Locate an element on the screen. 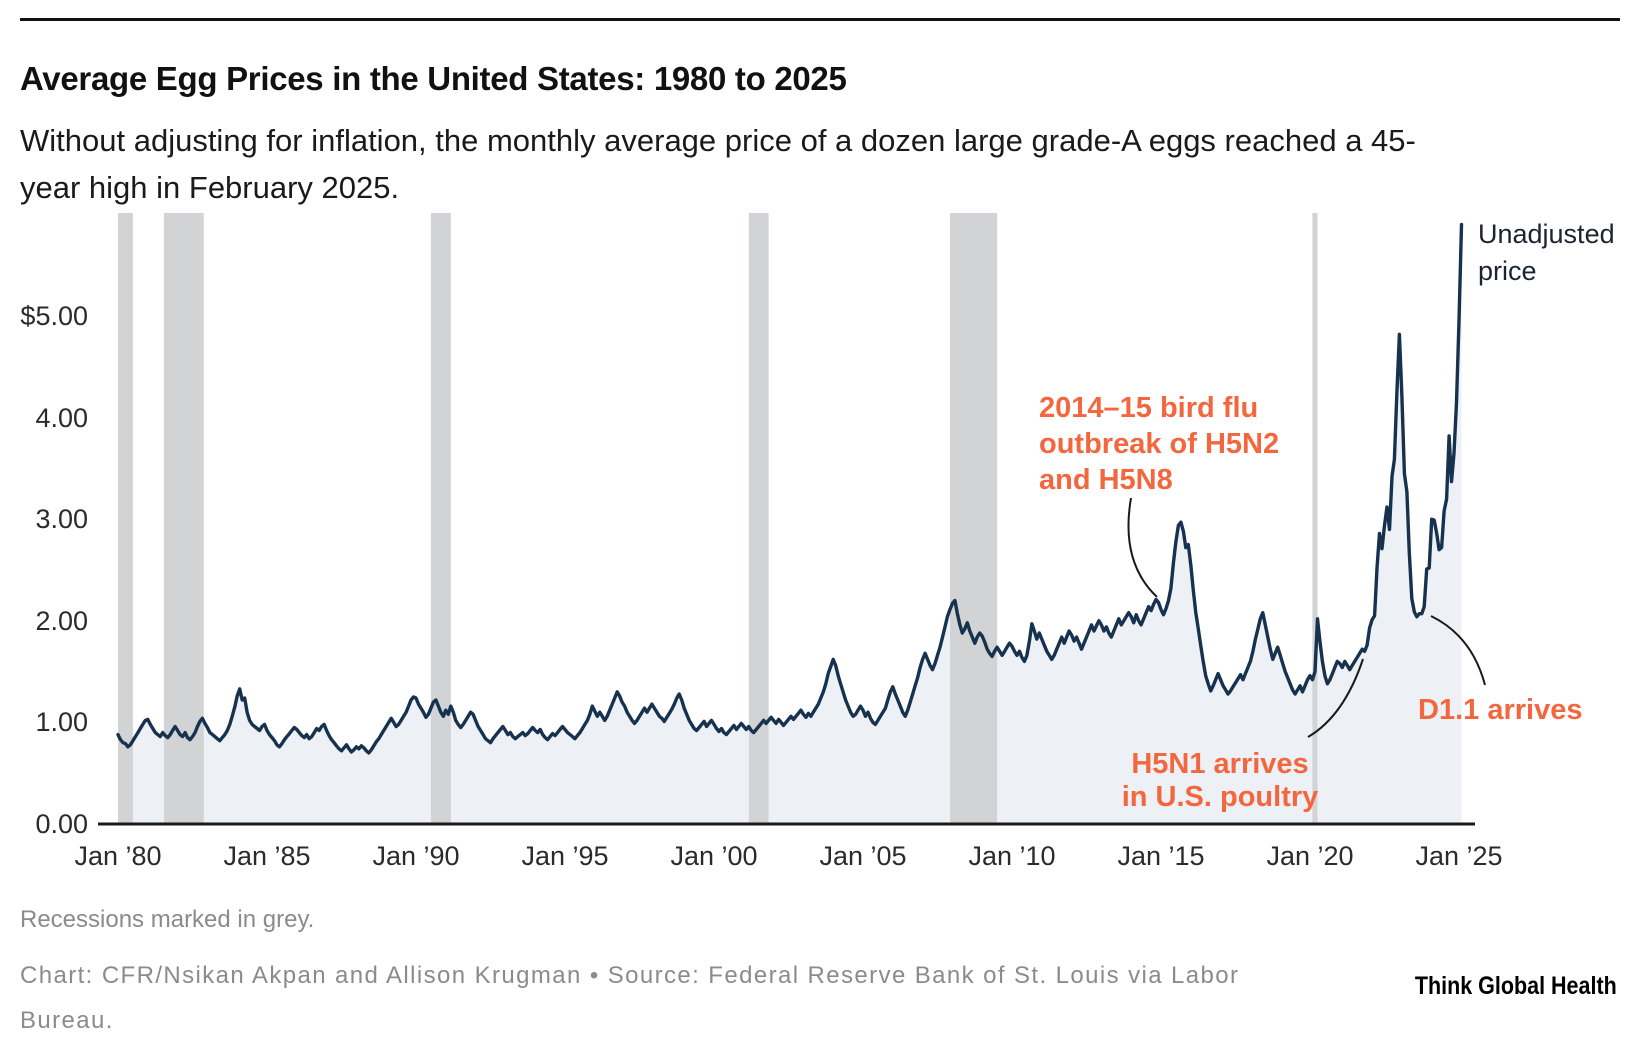 The image size is (1640, 1056). y-axis-tick-label: 4.00 is located at coordinates (61, 417).